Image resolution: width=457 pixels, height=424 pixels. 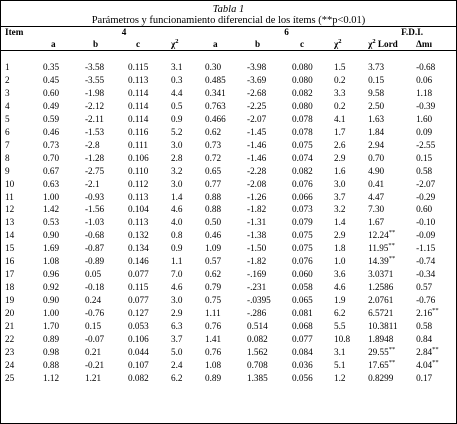 I want to click on cell-b4: -0.18, so click(x=95, y=287).